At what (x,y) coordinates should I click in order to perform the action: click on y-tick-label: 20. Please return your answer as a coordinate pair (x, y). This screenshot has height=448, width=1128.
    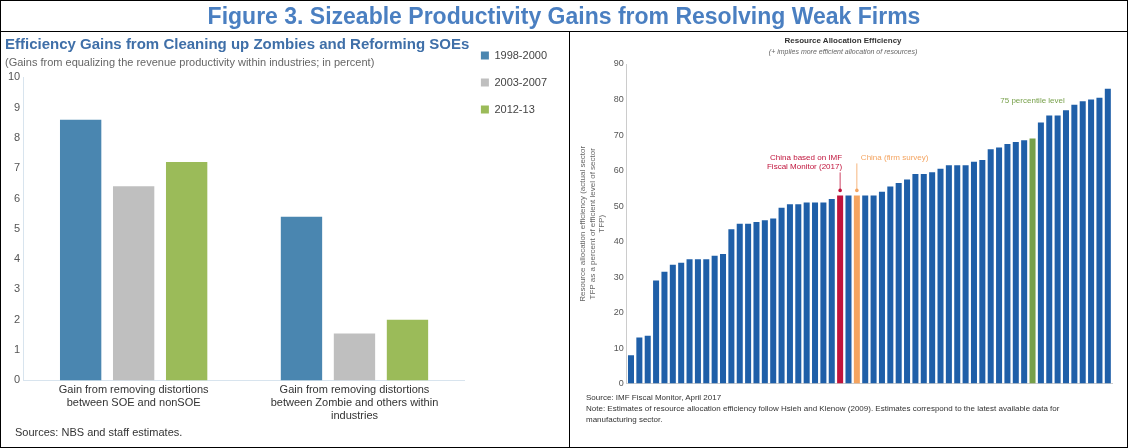
    Looking at the image, I should click on (618, 312).